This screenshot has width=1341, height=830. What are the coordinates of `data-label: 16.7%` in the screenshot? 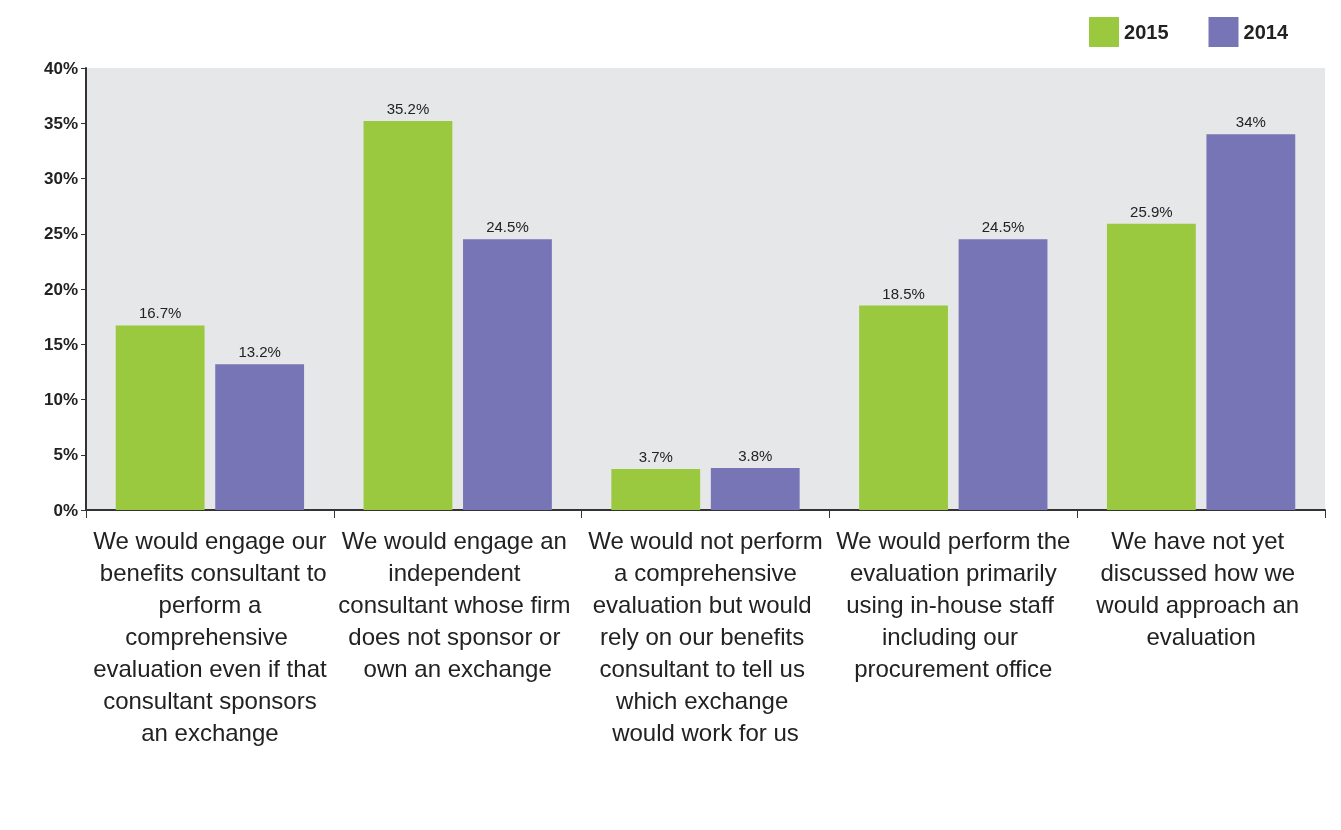 It's located at (160, 313).